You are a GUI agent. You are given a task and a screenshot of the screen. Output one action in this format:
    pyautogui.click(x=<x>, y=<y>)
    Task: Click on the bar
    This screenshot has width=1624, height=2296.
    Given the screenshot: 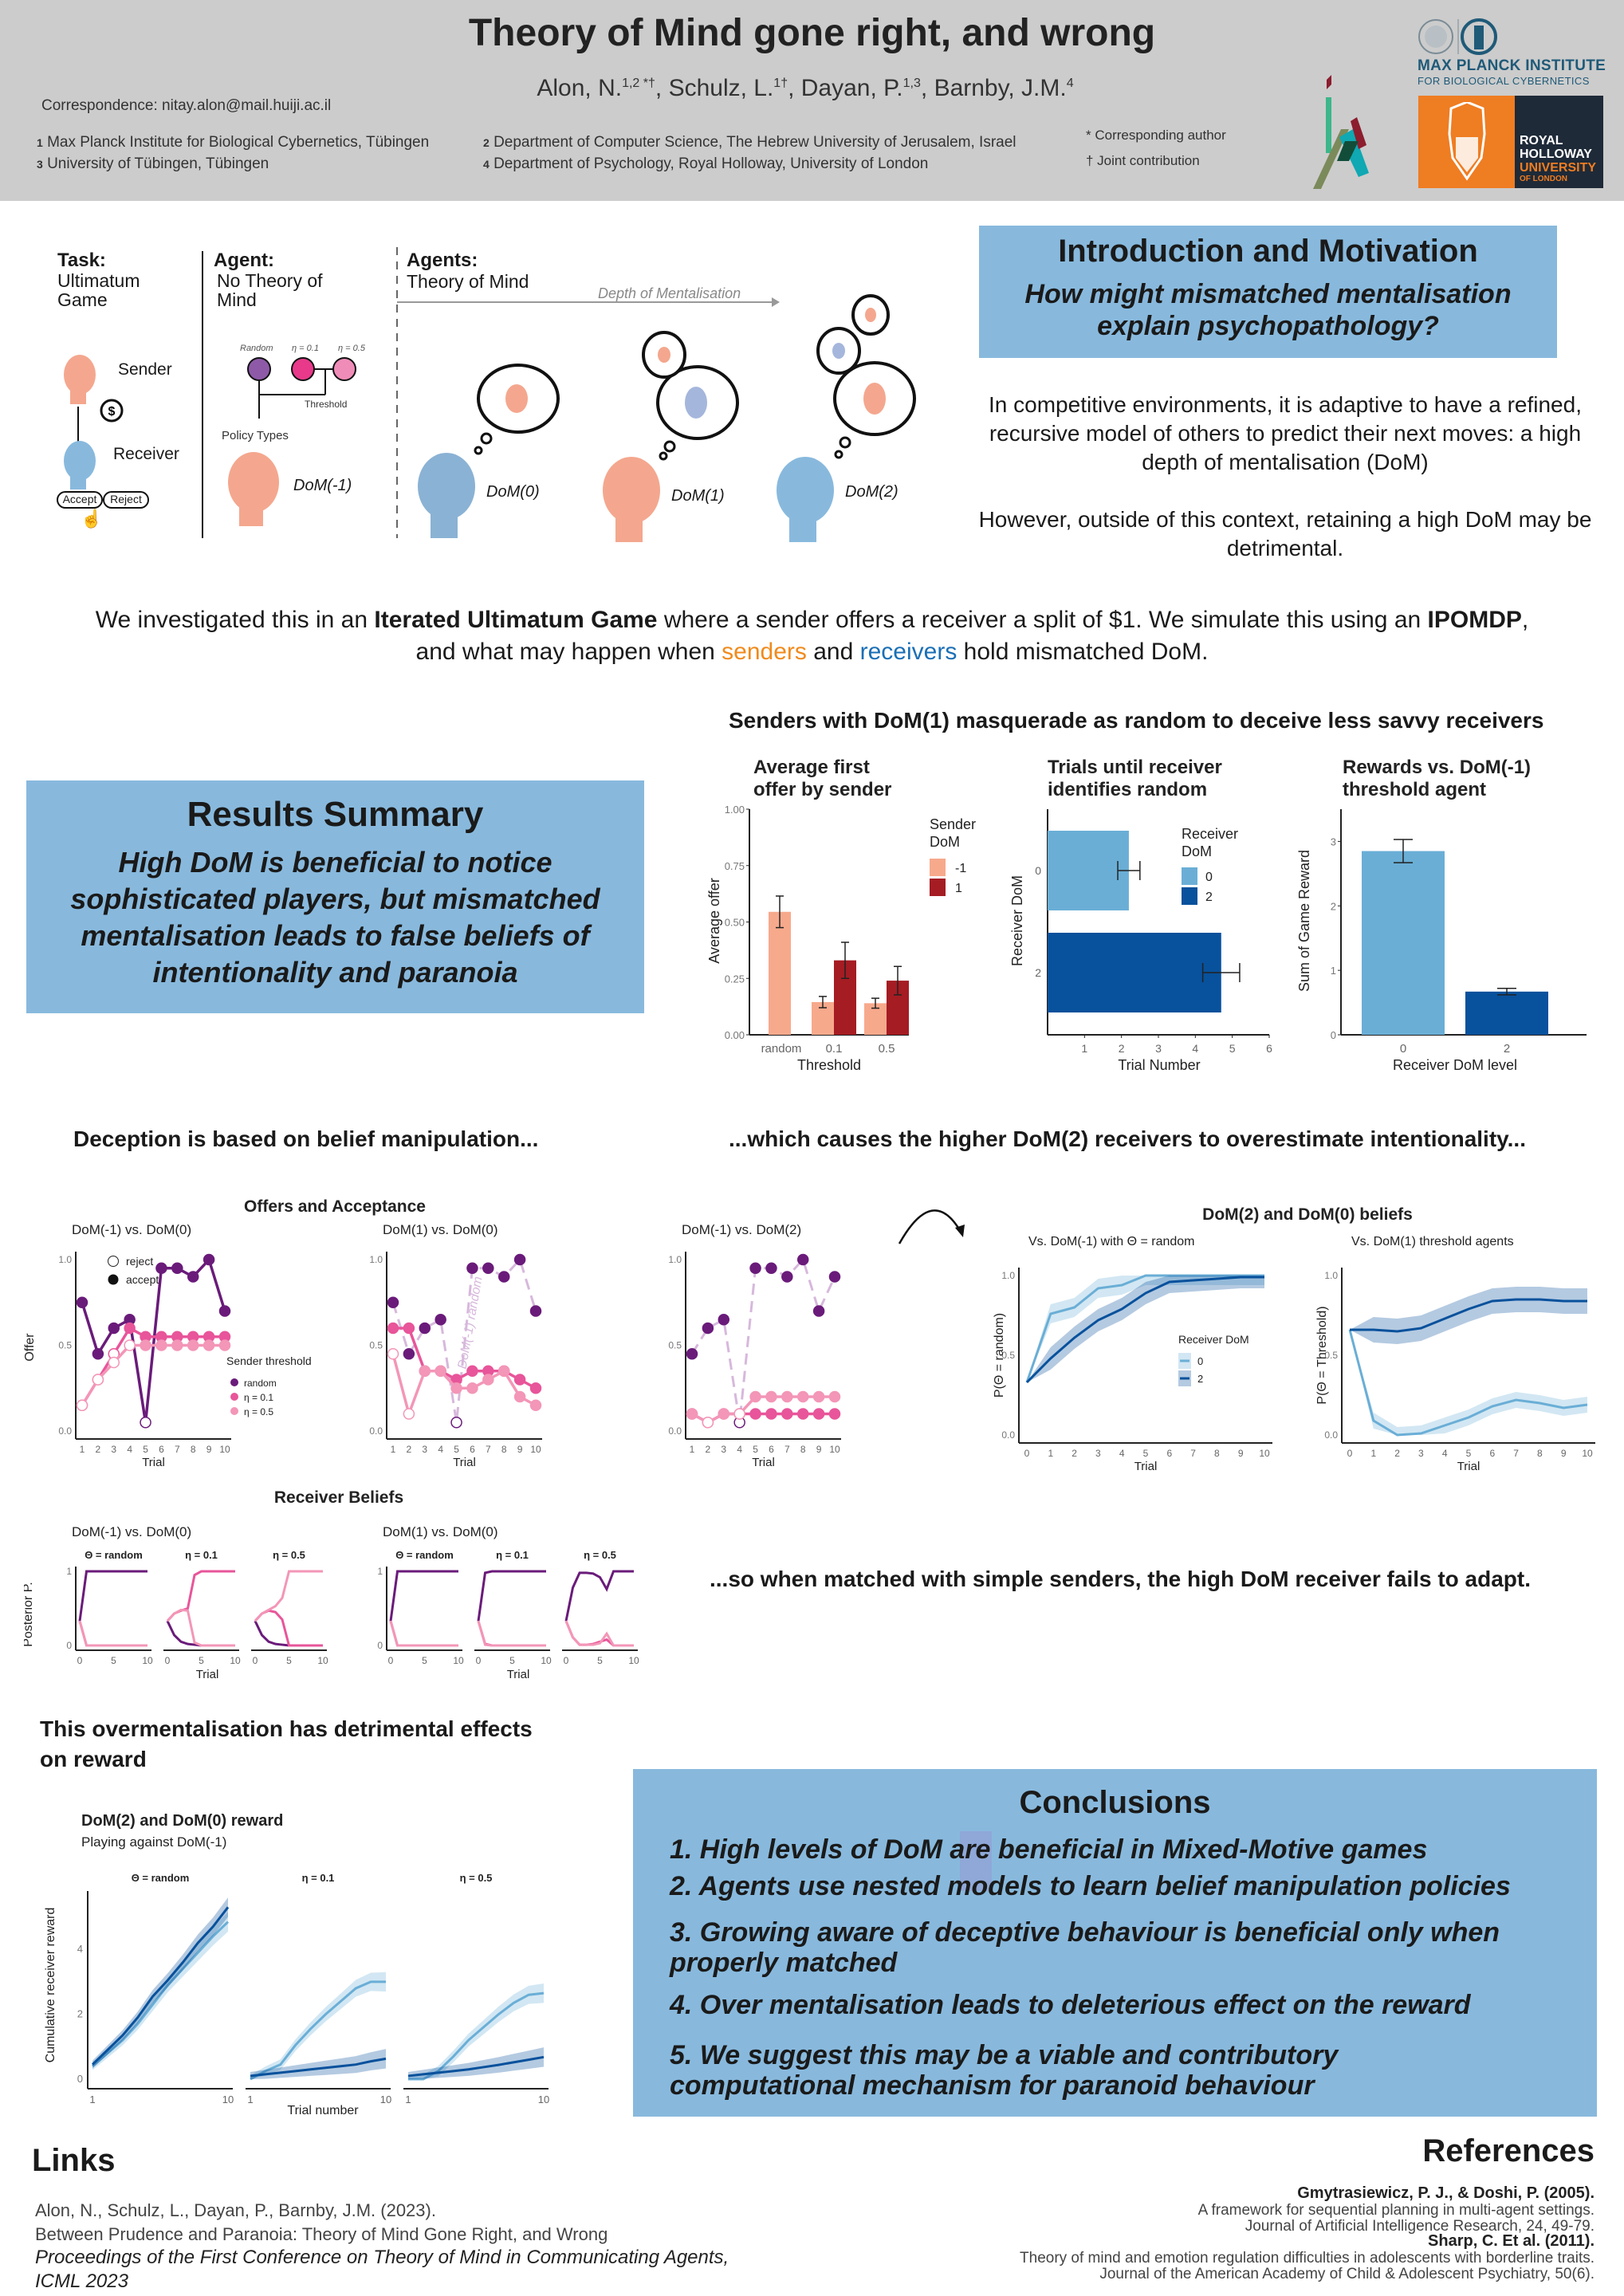 What is the action you would take?
    pyautogui.click(x=1507, y=1013)
    